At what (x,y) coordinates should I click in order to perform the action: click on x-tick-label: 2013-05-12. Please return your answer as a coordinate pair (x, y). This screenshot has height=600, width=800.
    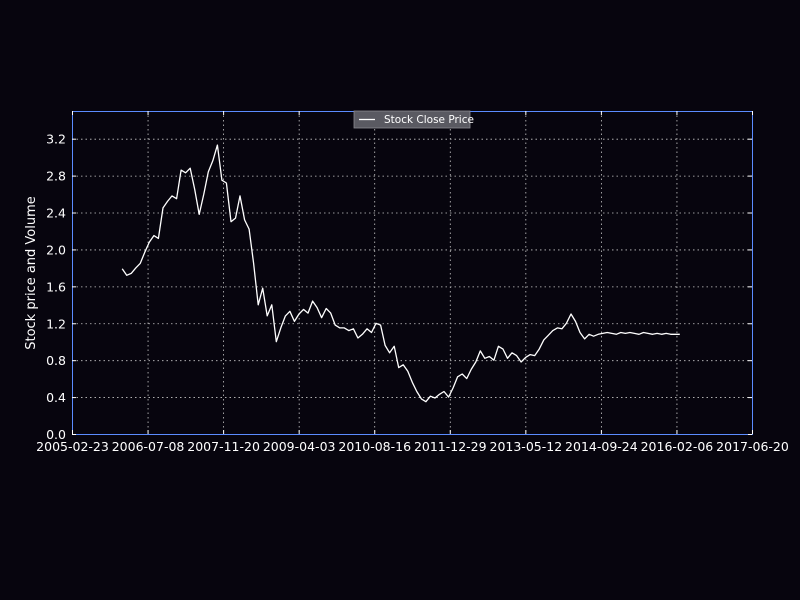
    Looking at the image, I should click on (526, 446).